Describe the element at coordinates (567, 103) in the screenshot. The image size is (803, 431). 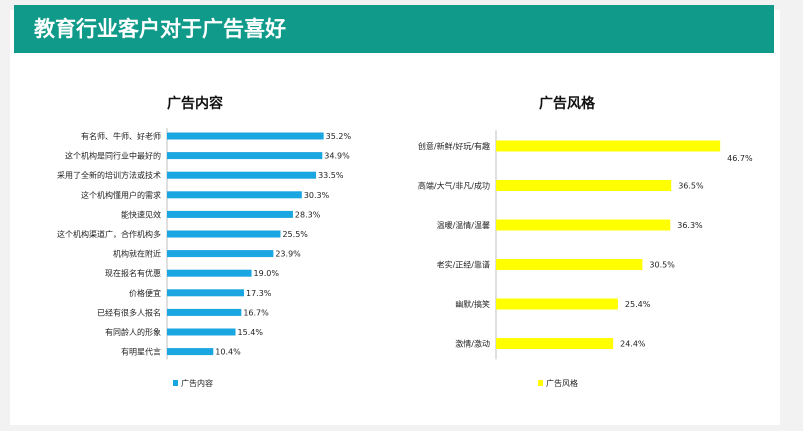
I see `chart-title: 广告风格` at that location.